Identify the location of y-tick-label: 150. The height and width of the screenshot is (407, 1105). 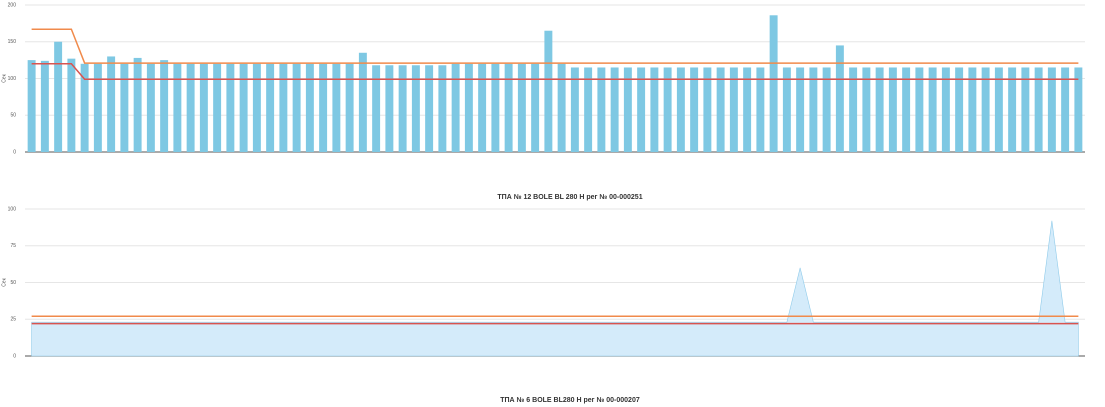
(12, 42).